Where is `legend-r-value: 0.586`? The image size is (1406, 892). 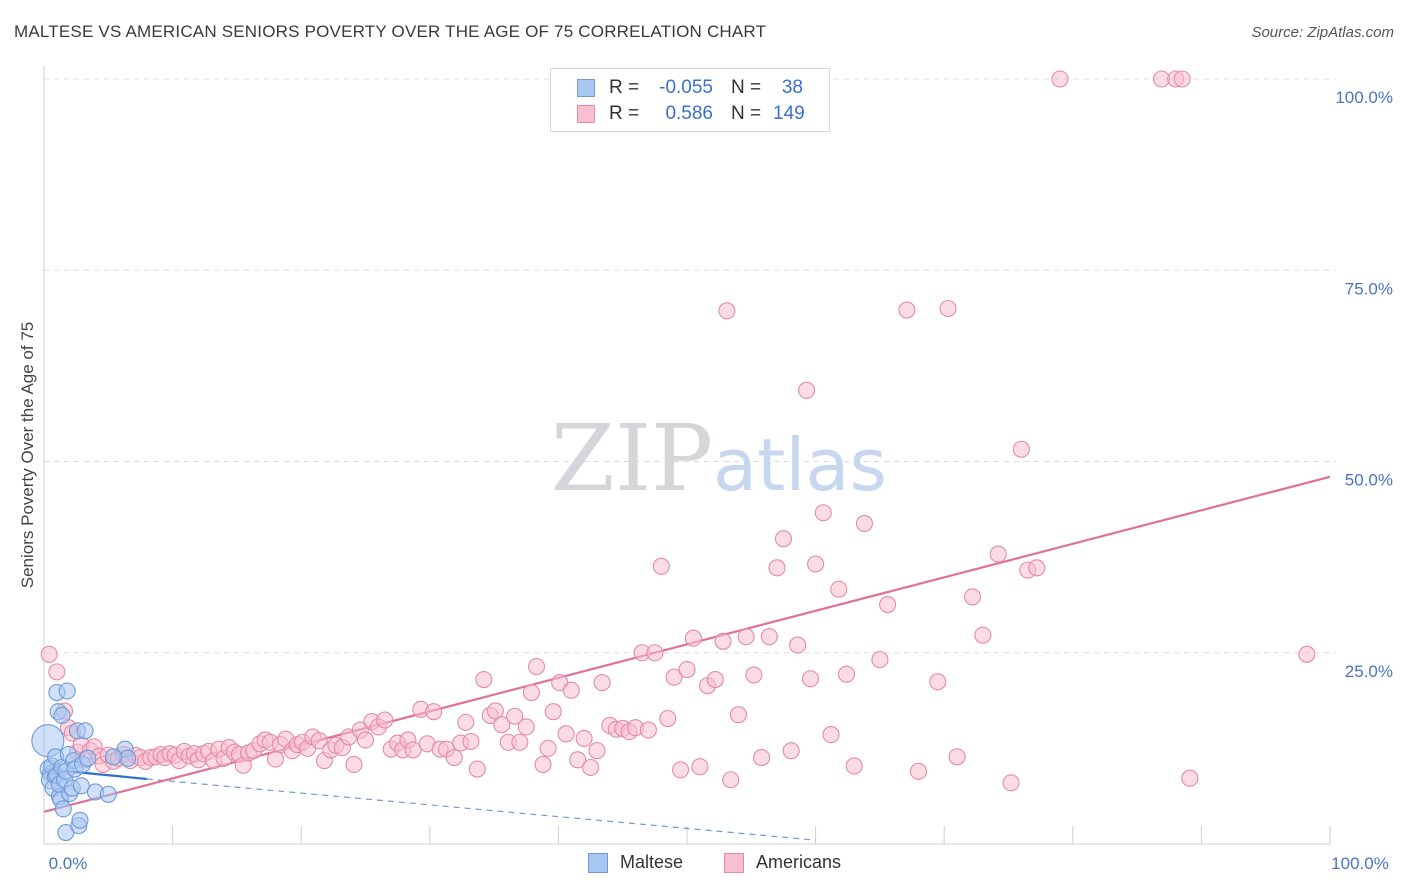 legend-r-value: 0.586 is located at coordinates (689, 113).